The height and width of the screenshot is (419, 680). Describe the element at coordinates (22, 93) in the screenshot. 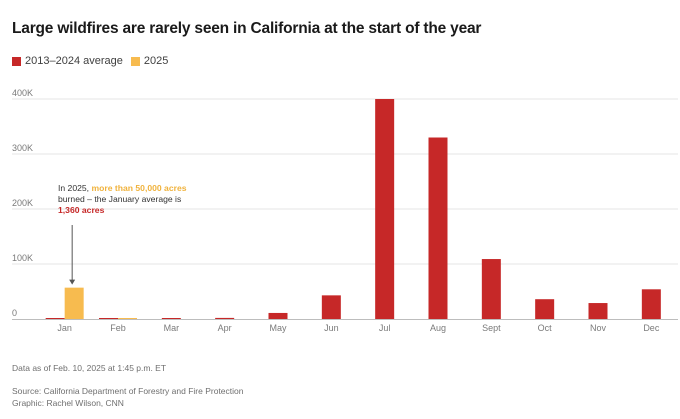

I see `y-tick-label: 400K` at that location.